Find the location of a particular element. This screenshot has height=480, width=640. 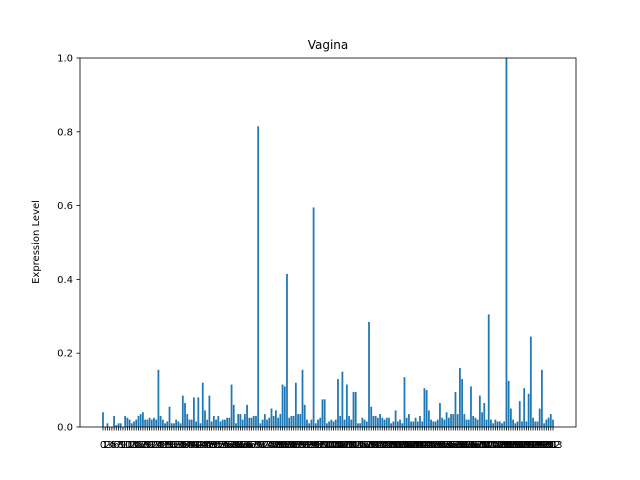

x-tick-label: 22 is located at coordinates (151, 445).